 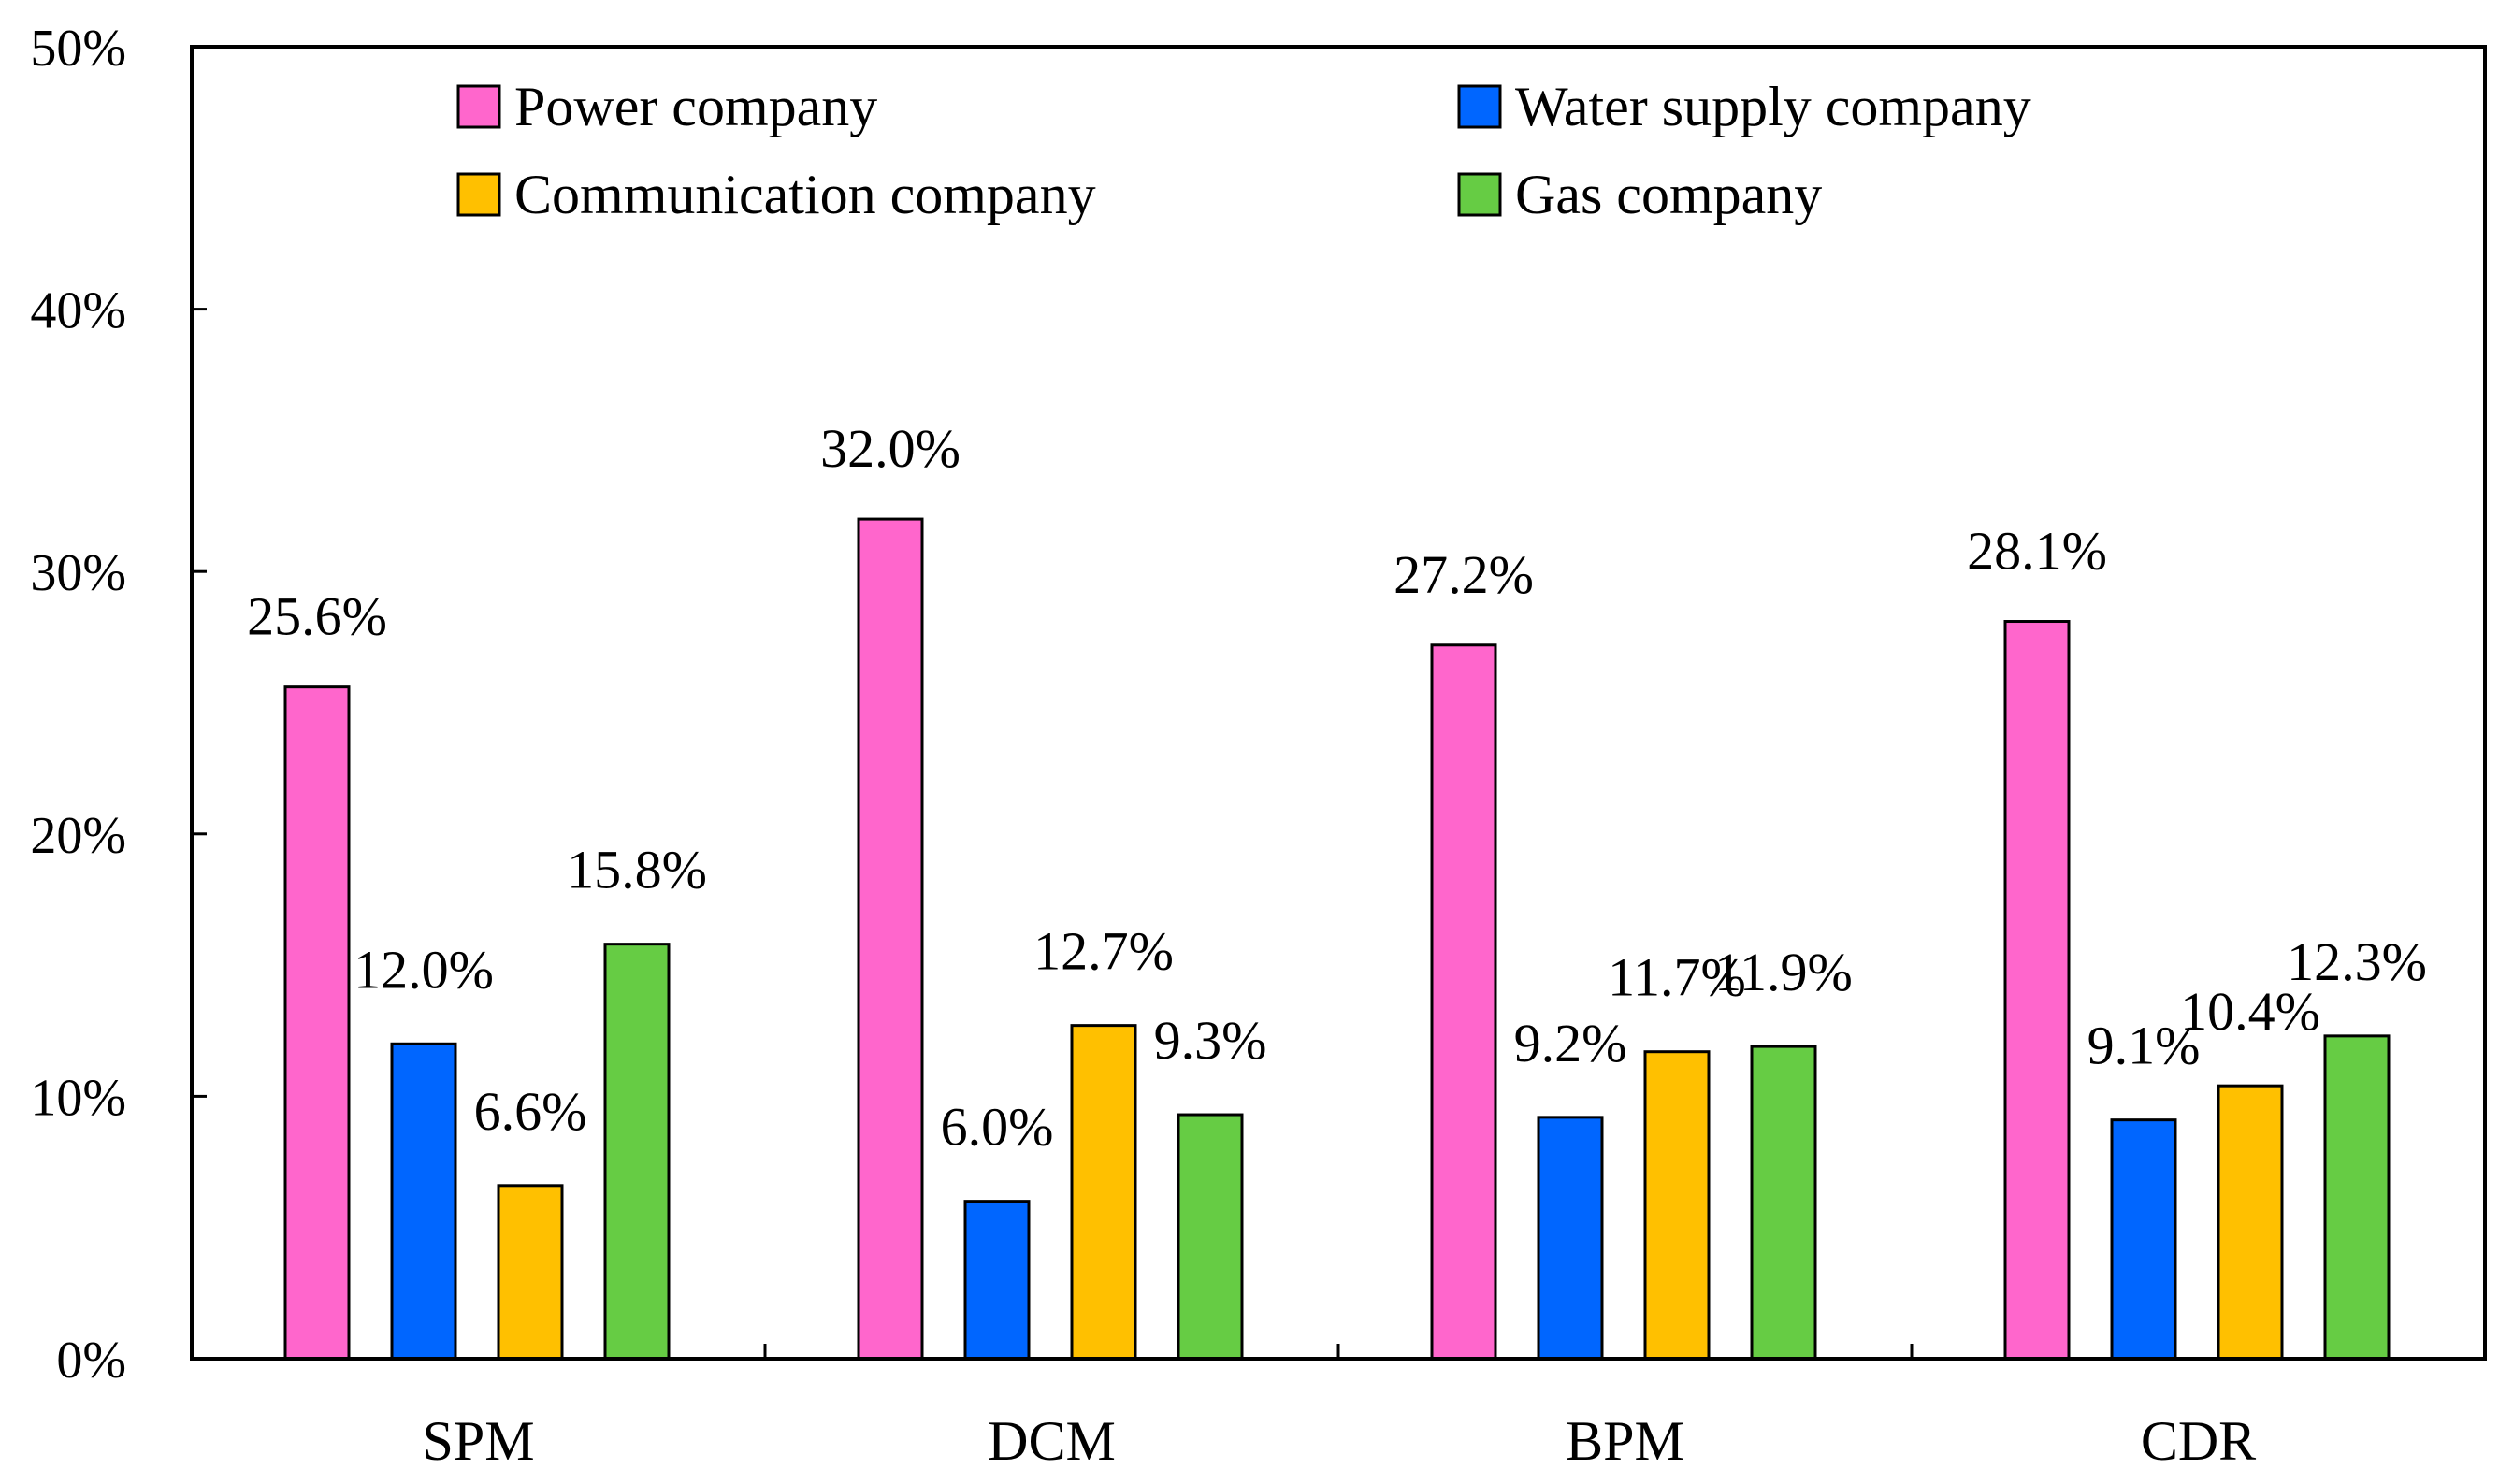 What do you see at coordinates (78, 1098) in the screenshot?
I see `y-tick-label: 10%` at bounding box center [78, 1098].